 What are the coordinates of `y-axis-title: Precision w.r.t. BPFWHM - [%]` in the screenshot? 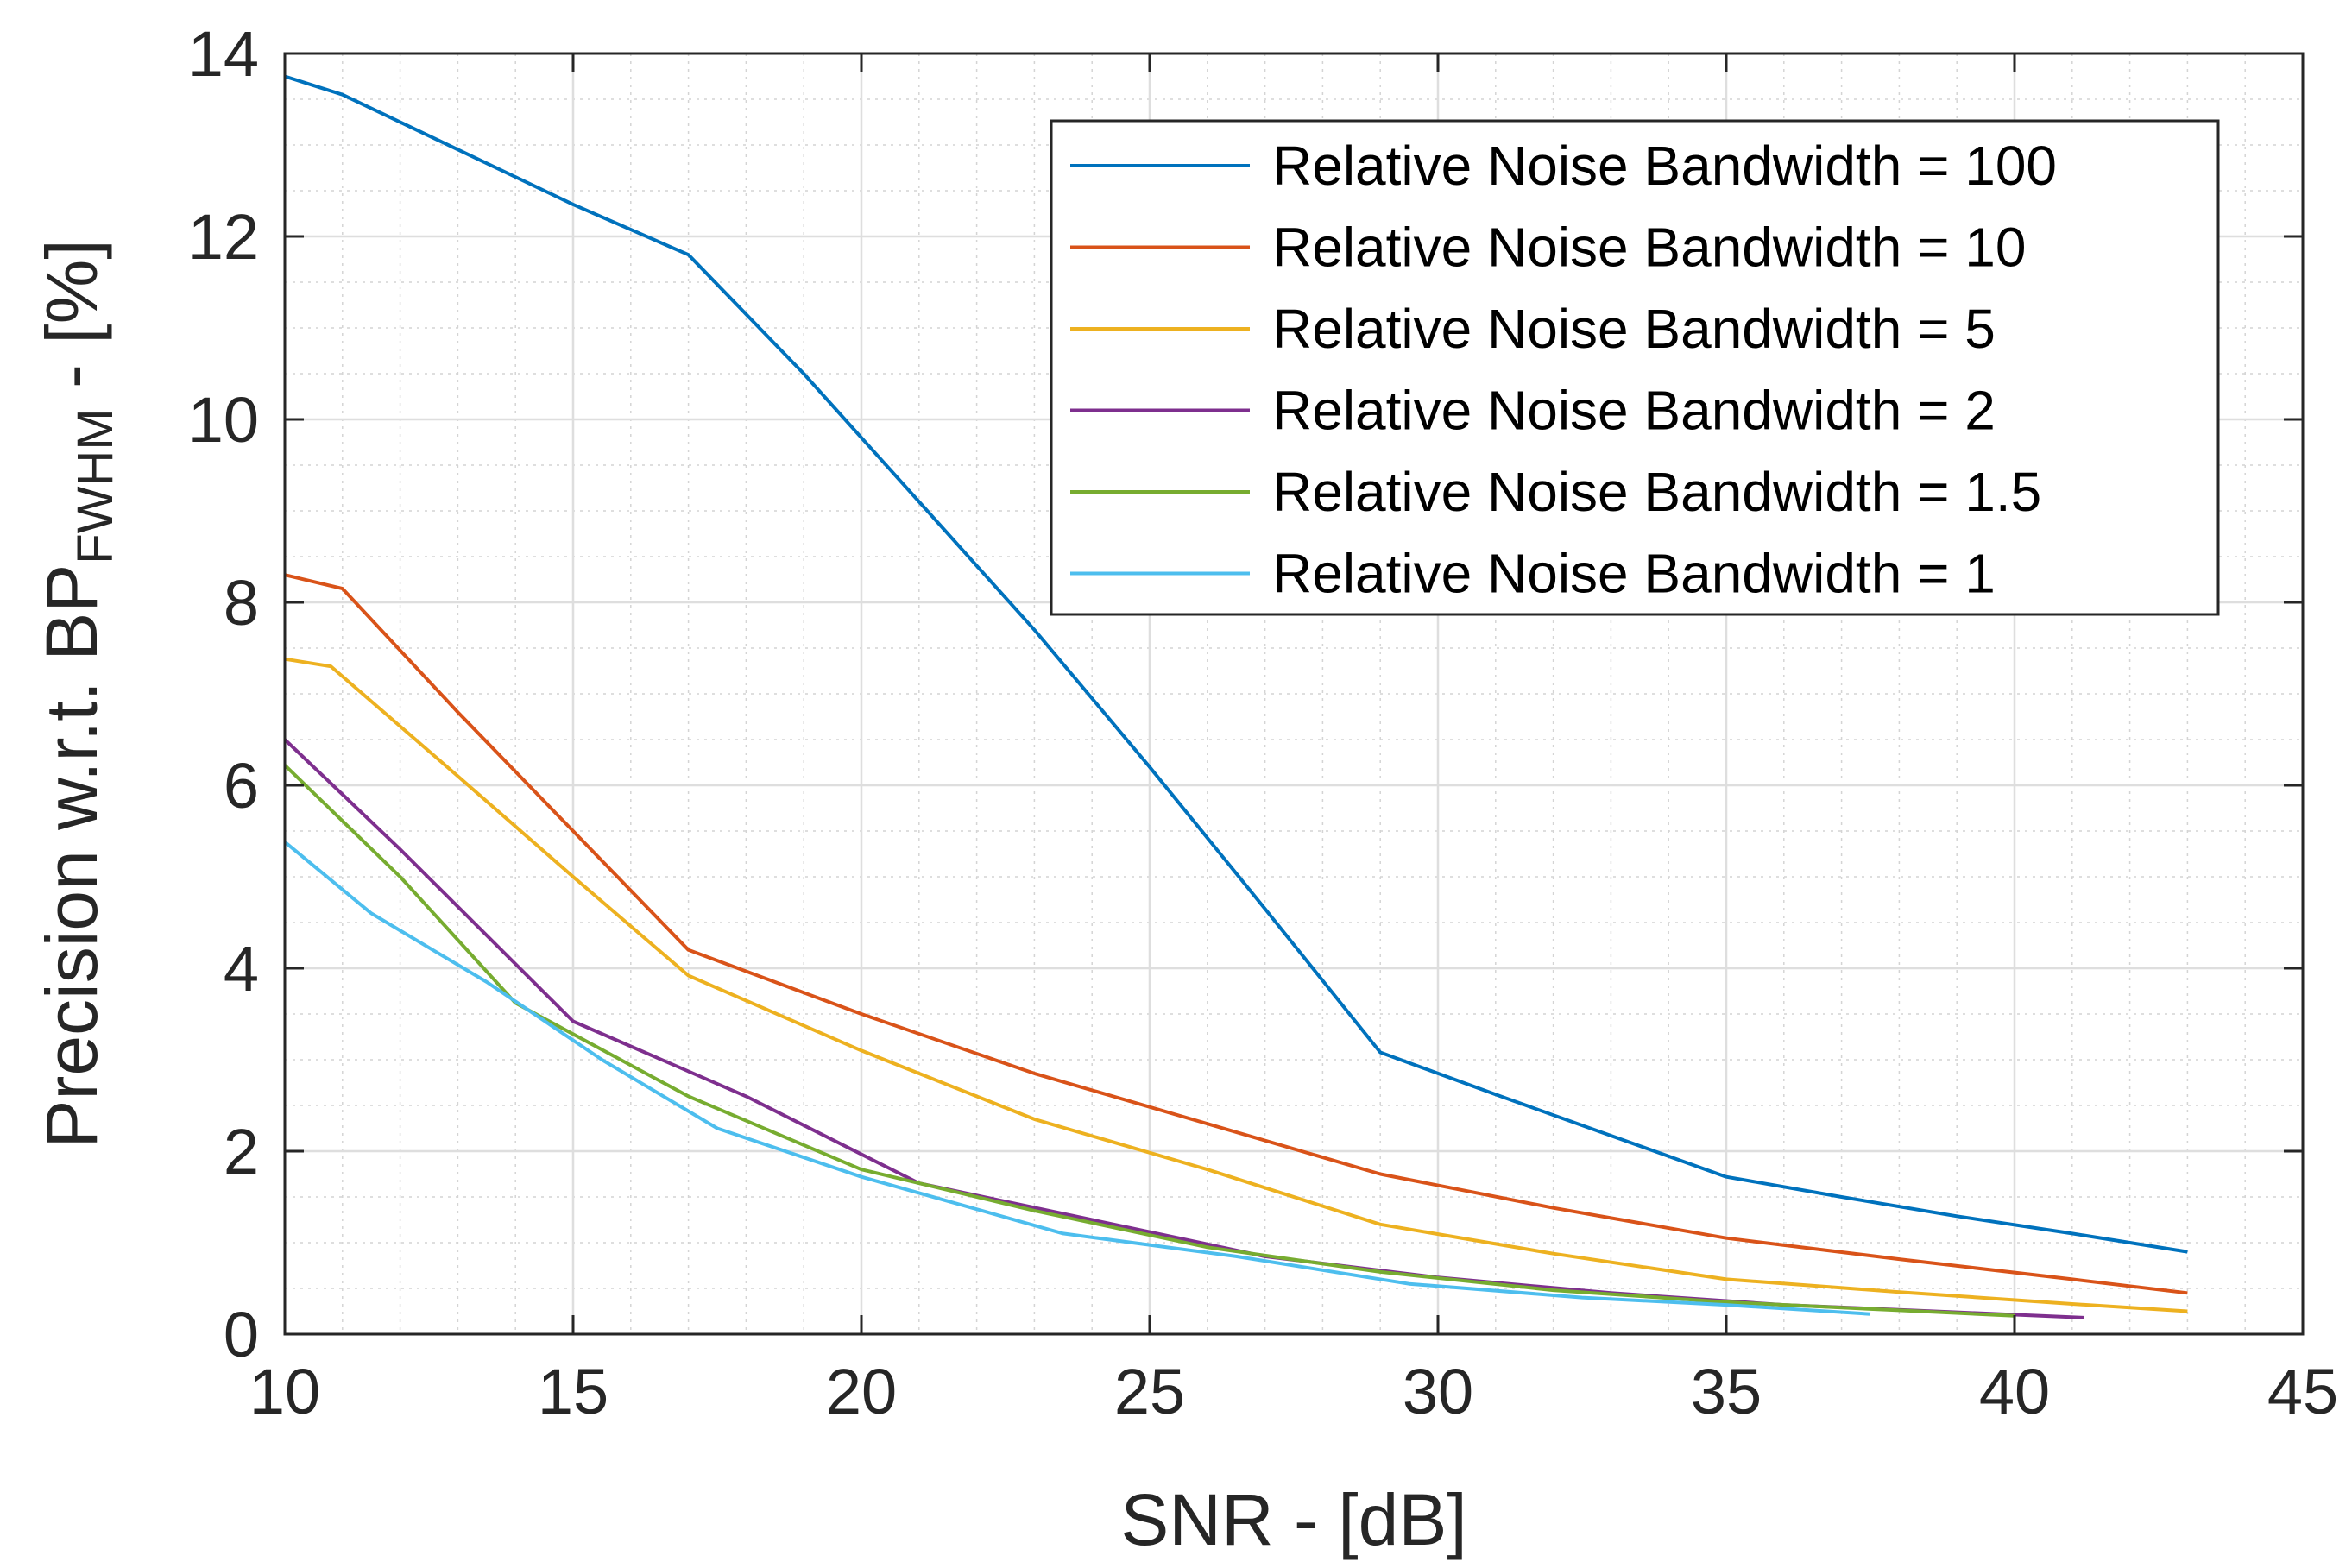 It's located at (77, 693).